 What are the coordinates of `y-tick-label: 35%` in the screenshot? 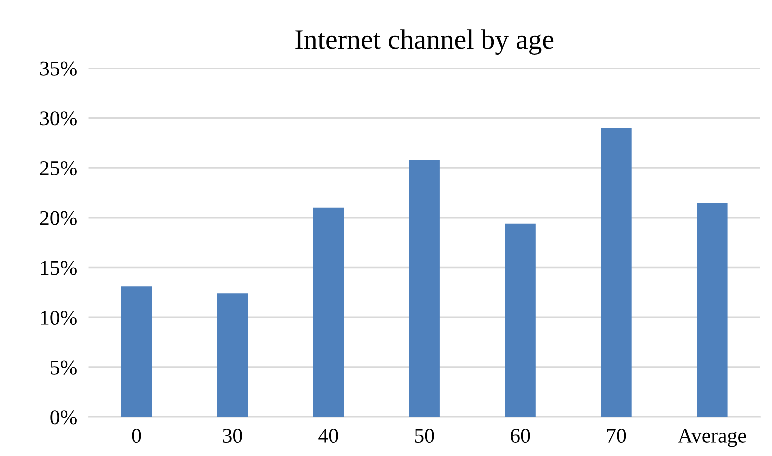 It's located at (58, 69).